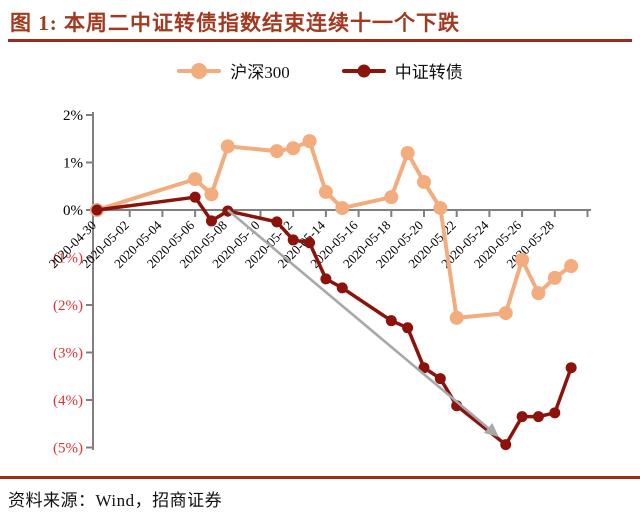 The width and height of the screenshot is (640, 520). I want to click on y-tick-label: (3%), so click(68, 354).